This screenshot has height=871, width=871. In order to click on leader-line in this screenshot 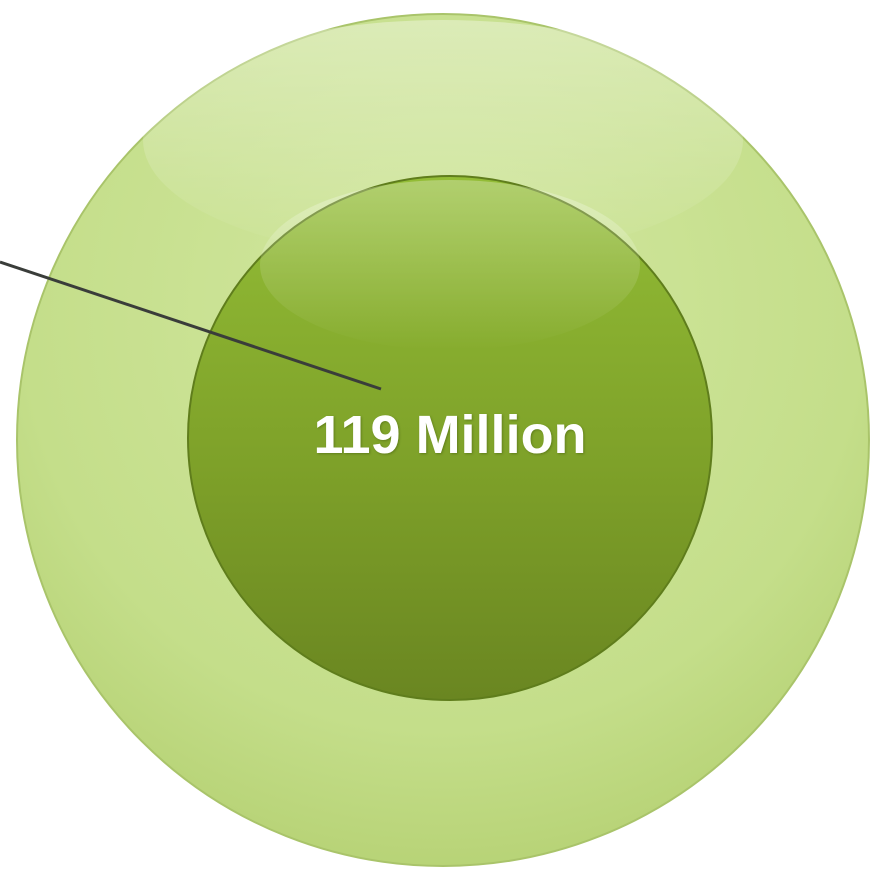, I will do `click(191, 325)`.